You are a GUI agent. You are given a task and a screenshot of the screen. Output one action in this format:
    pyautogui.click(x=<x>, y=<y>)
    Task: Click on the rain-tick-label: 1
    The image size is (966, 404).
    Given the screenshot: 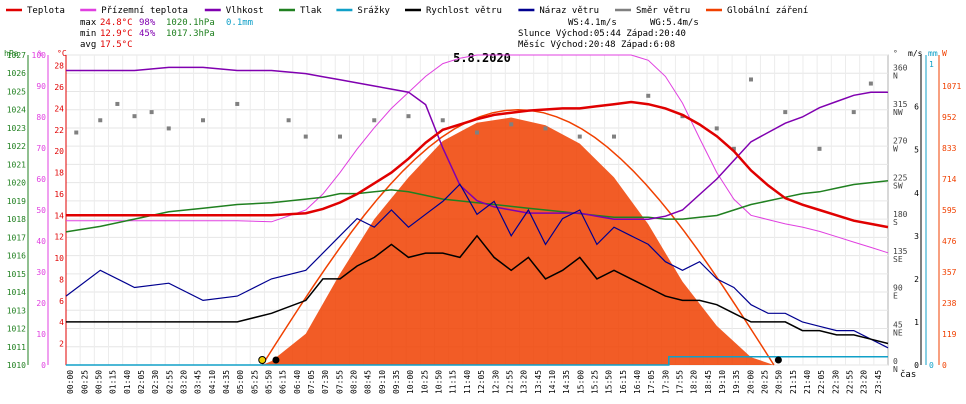 What is the action you would take?
    pyautogui.click(x=931, y=64)
    